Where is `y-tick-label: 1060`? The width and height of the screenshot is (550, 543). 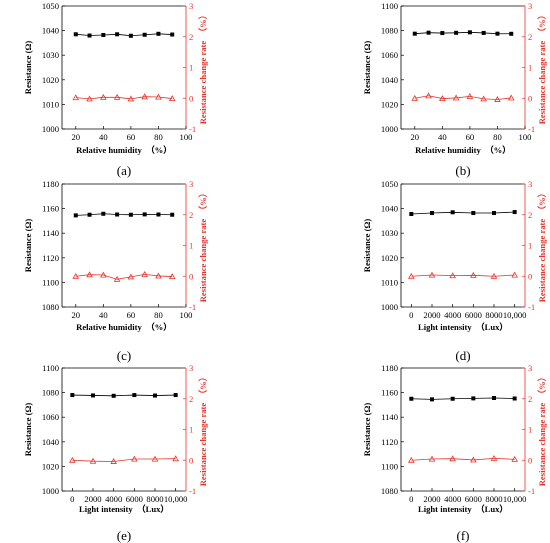 y-tick-label: 1060 is located at coordinates (389, 55).